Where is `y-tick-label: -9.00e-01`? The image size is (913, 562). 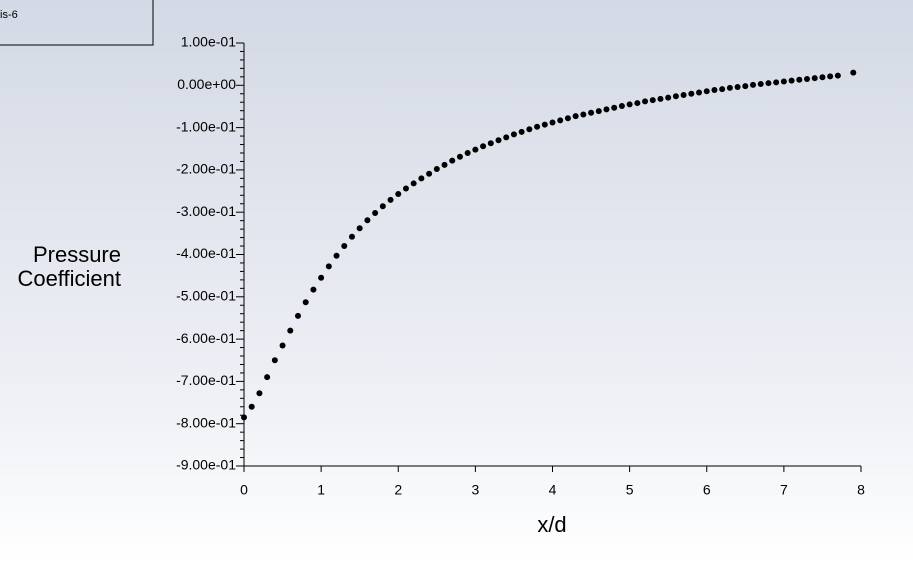
y-tick-label: -9.00e-01 is located at coordinates (206, 465).